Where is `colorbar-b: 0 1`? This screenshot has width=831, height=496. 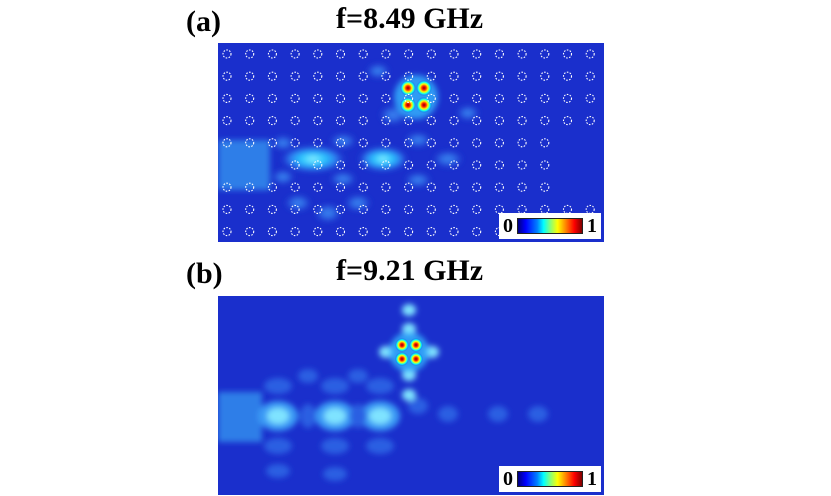 colorbar-b: 0 1 is located at coordinates (550, 479).